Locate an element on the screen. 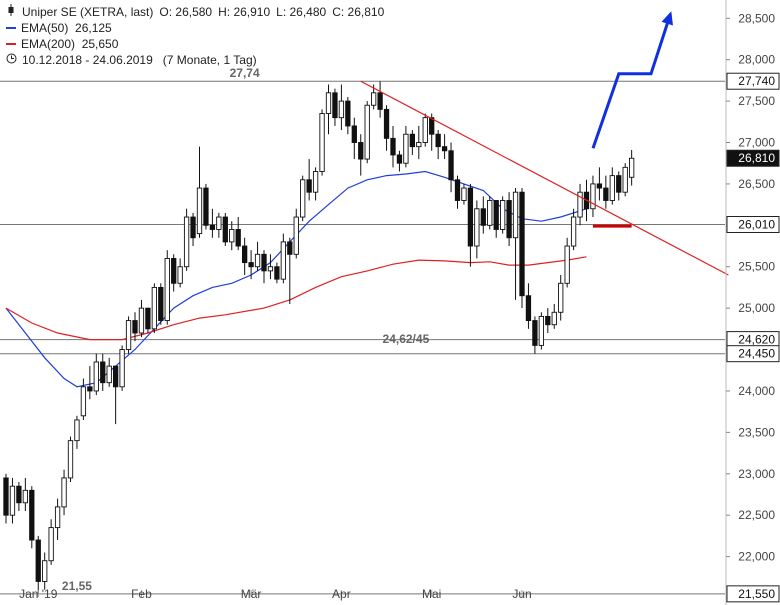 This screenshot has height=605, width=780. legend-ema200-value: 25,650 is located at coordinates (100, 44).